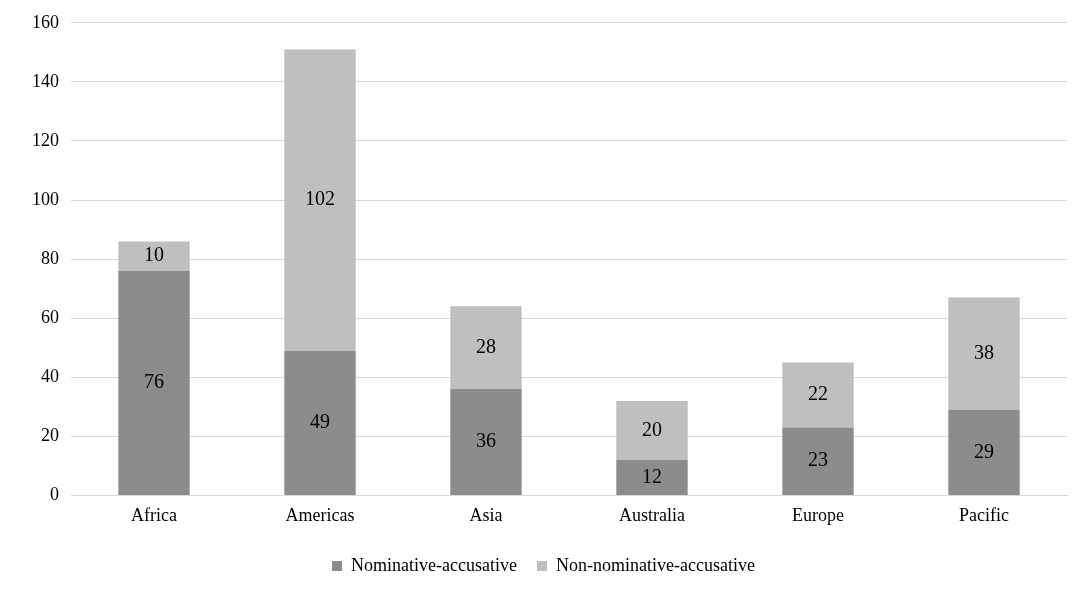 The width and height of the screenshot is (1087, 595). Describe the element at coordinates (50, 257) in the screenshot. I see `y-tick-label: 80` at that location.